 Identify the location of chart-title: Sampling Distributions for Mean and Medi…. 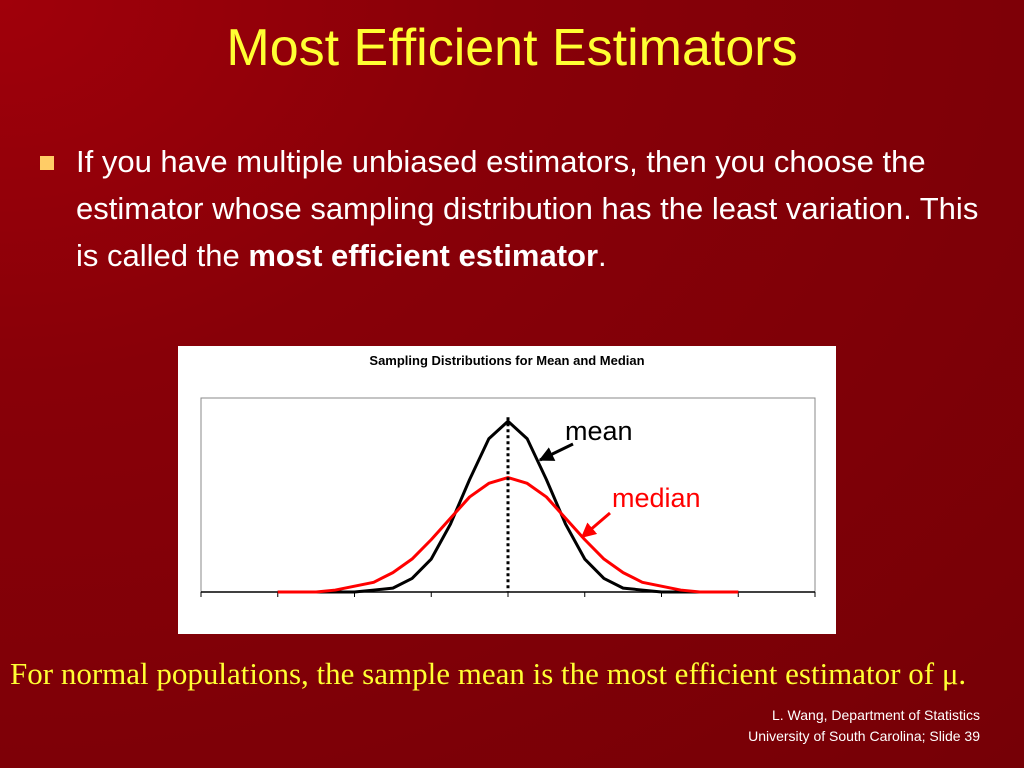
(506, 360).